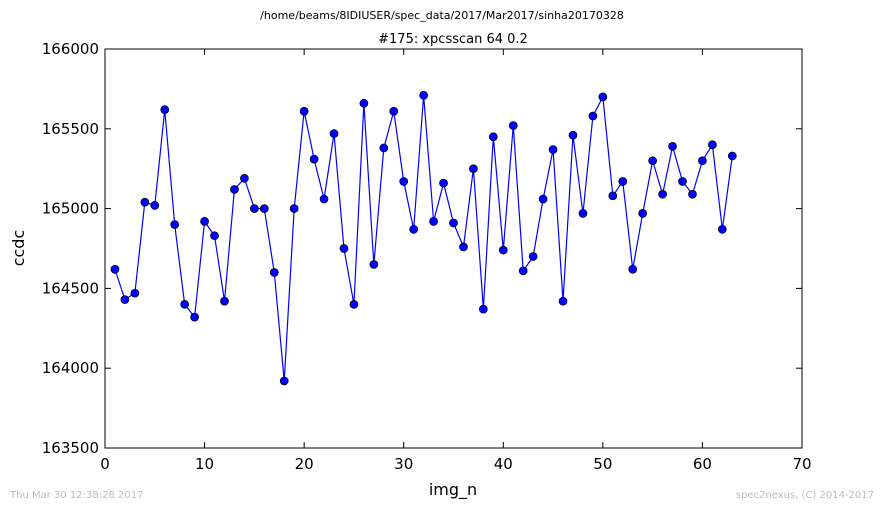  I want to click on chart-title: #175: xpcsscan 64 0.2, so click(453, 39).